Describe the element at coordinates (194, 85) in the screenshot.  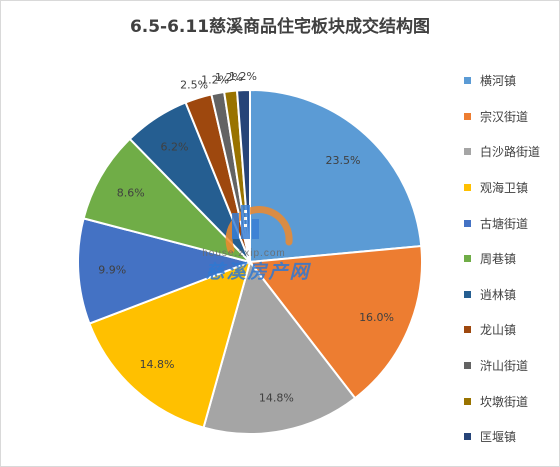
I see `pie-data-label-8: 2.5%` at that location.